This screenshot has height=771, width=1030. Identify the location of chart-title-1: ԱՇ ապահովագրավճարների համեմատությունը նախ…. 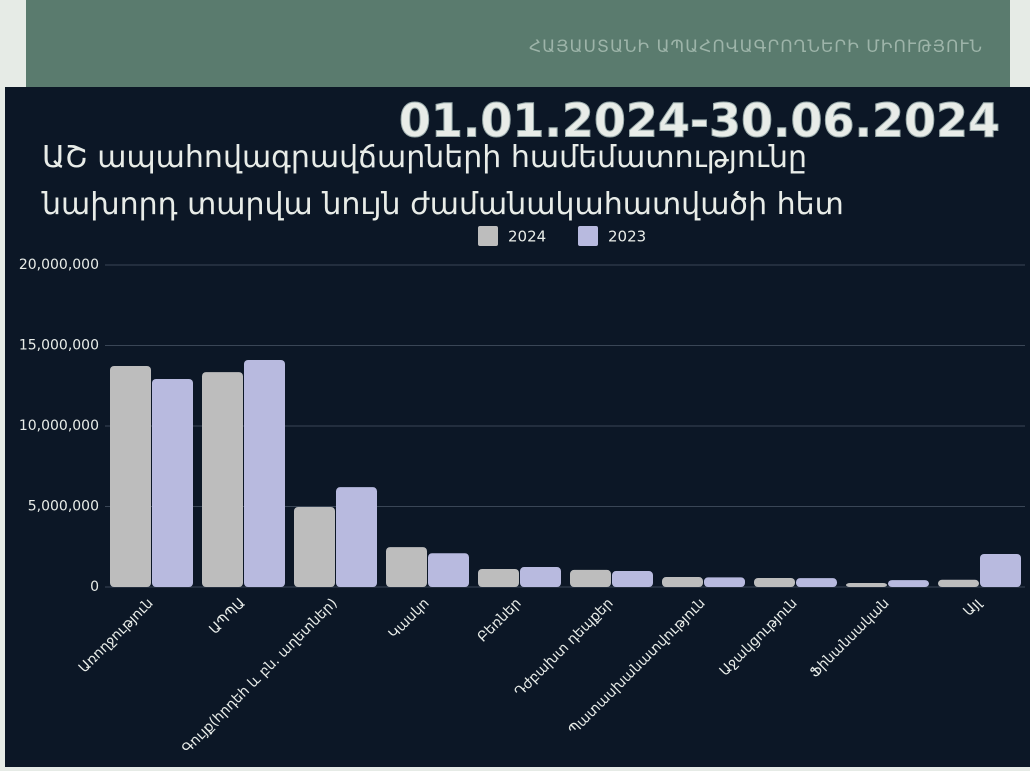
(442, 181).